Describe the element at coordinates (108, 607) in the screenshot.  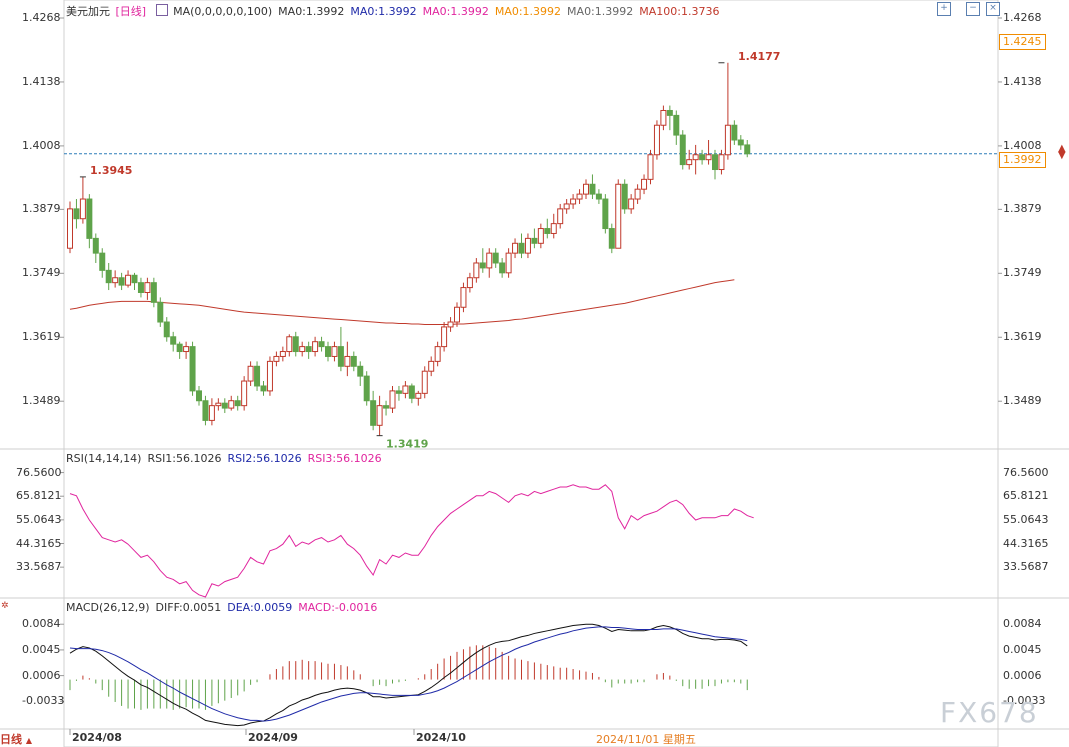
I see `macd-legend-item: MACD(26,12,9)` at that location.